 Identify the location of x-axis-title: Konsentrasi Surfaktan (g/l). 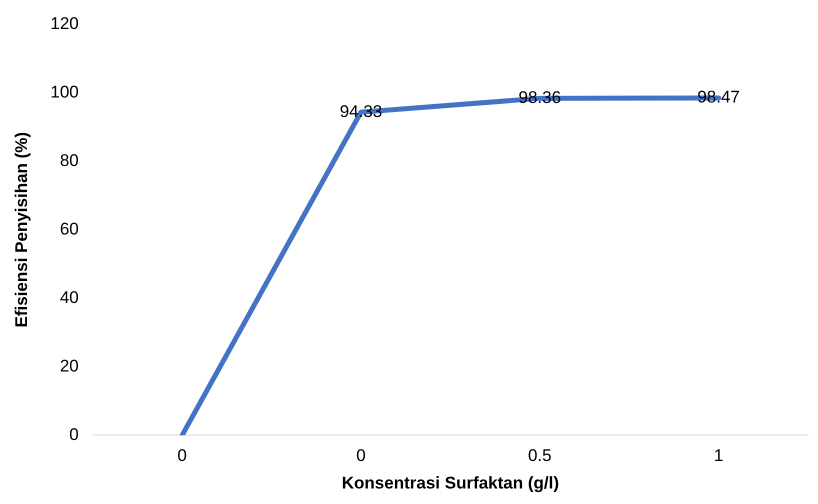
(451, 482).